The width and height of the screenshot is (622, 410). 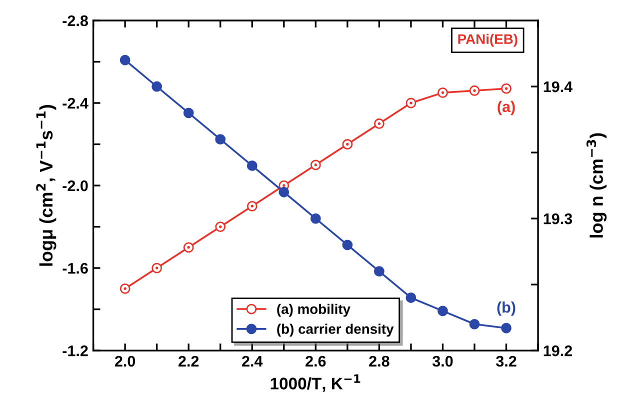 What do you see at coordinates (313, 310) in the screenshot?
I see `legend-label: (a) mobility` at bounding box center [313, 310].